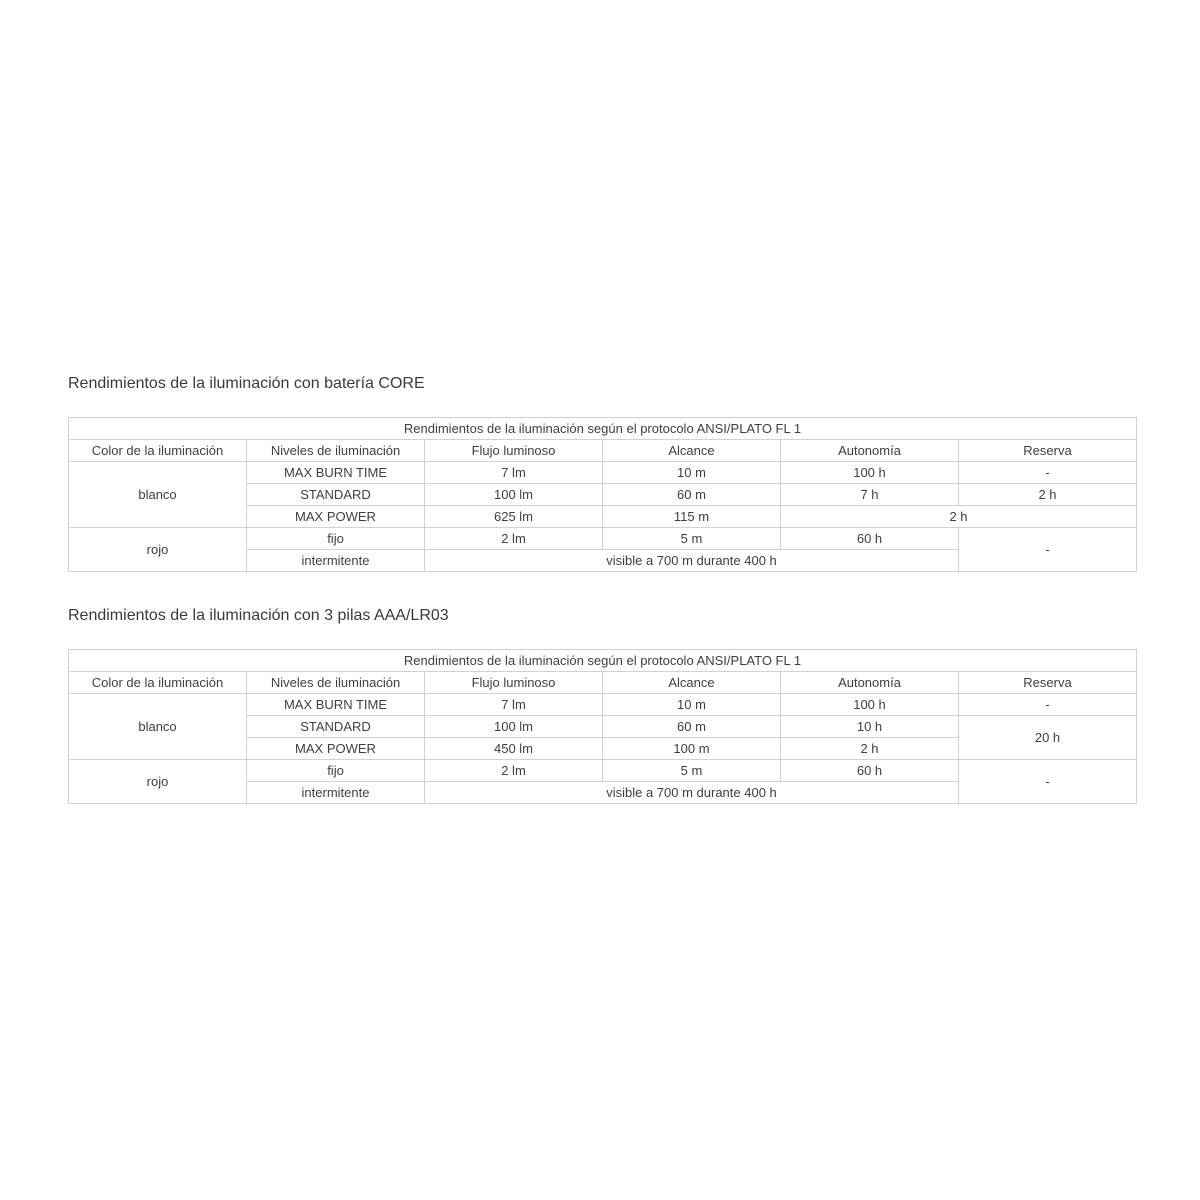 The width and height of the screenshot is (1200, 1200). I want to click on table-cell: 450 lm, so click(513, 748).